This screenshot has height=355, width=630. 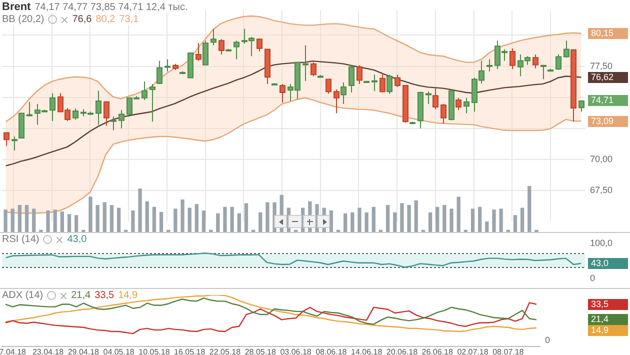 What do you see at coordinates (82, 19) in the screenshot?
I see `annotation: 76,6` at bounding box center [82, 19].